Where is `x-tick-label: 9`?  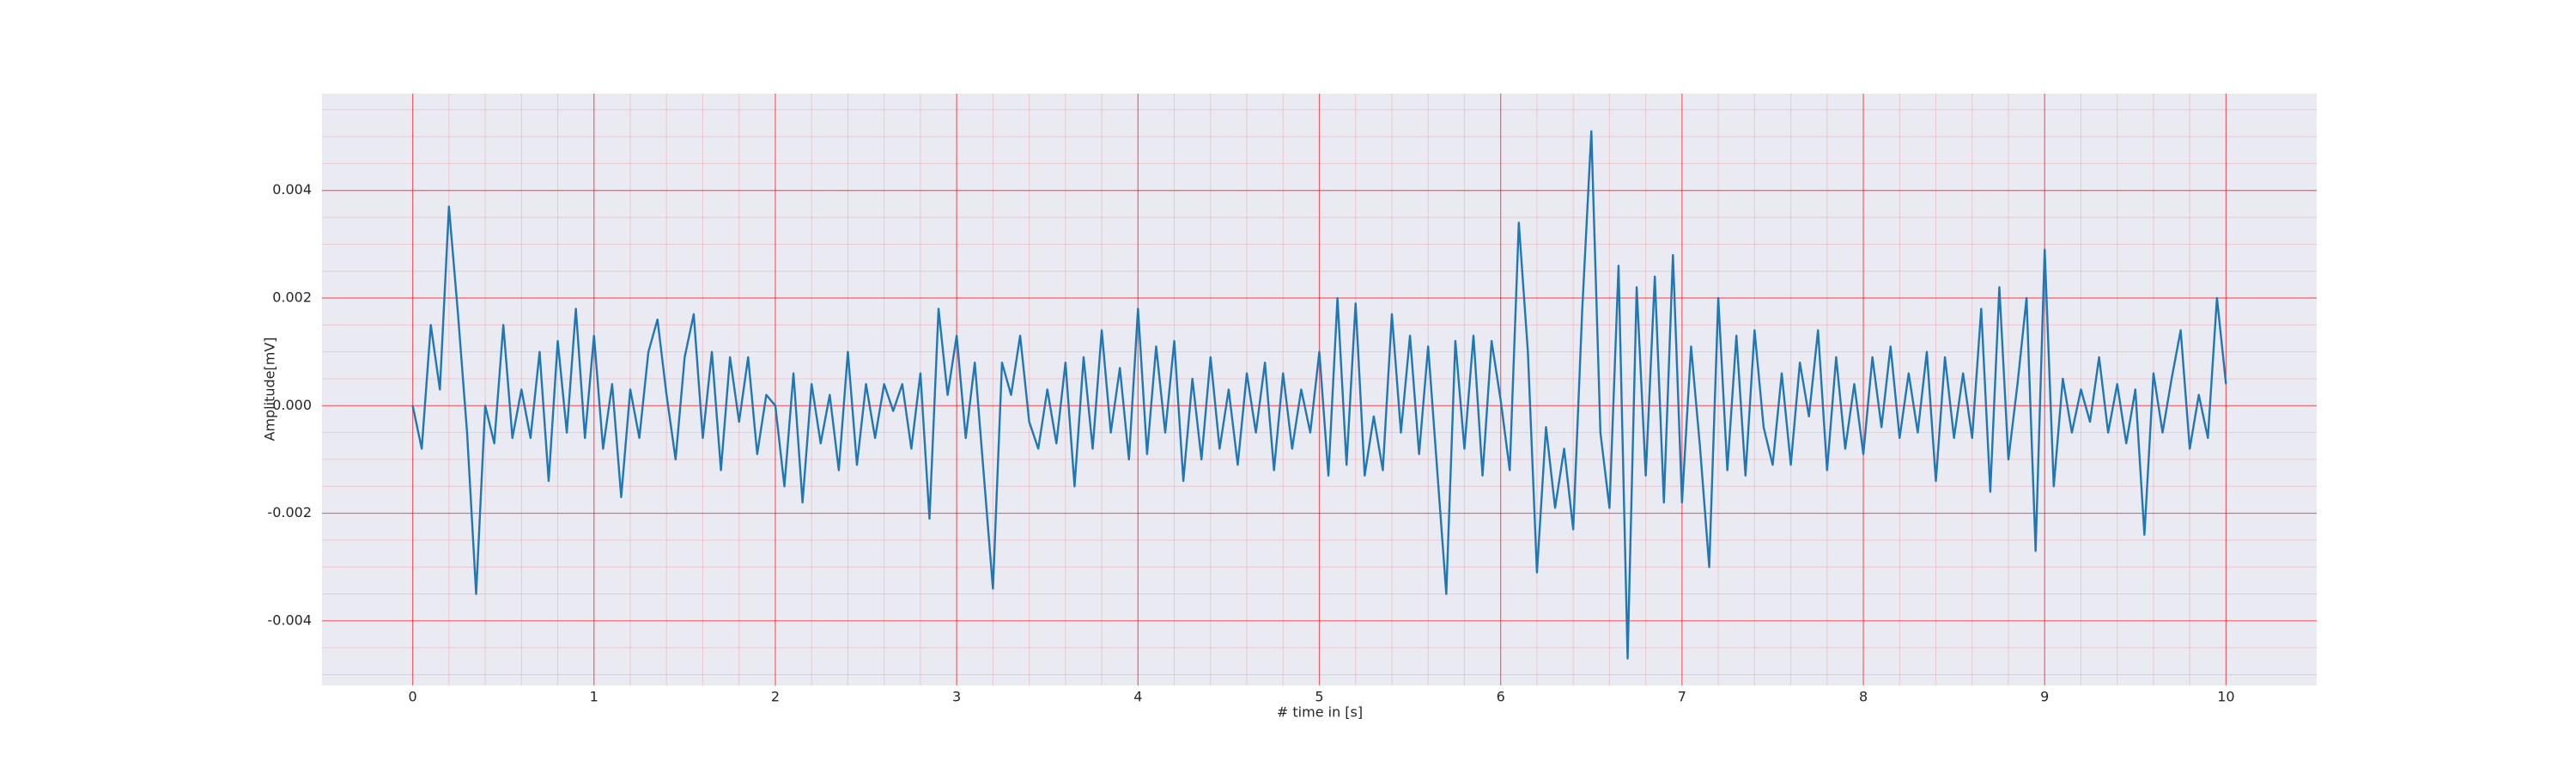
x-tick-label: 9 is located at coordinates (2045, 697).